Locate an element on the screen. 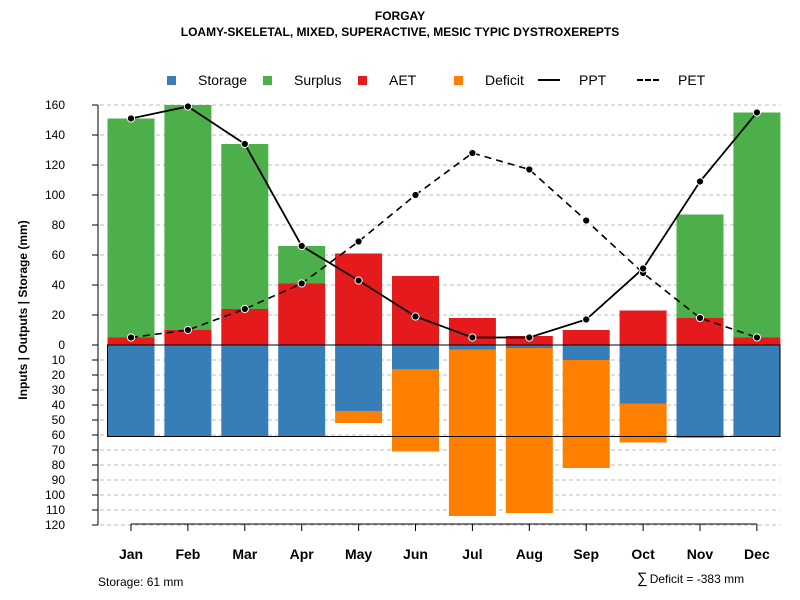  x-tick-label-apr: Apr is located at coordinates (302, 554).